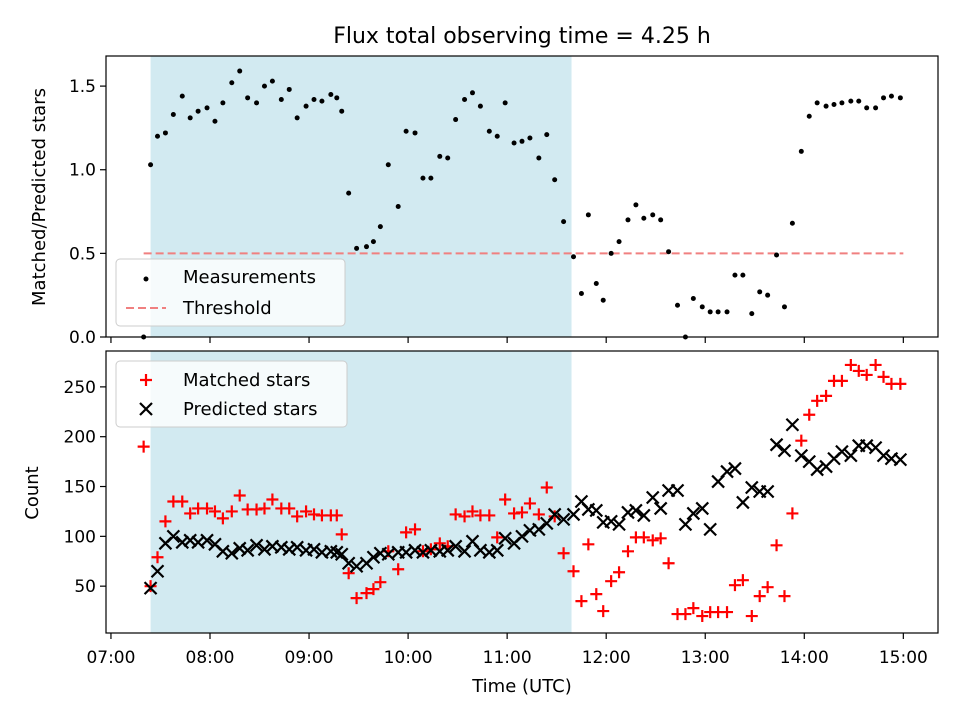 The image size is (960, 720). What do you see at coordinates (507, 658) in the screenshot?
I see `xtick-label: 11:00` at bounding box center [507, 658].